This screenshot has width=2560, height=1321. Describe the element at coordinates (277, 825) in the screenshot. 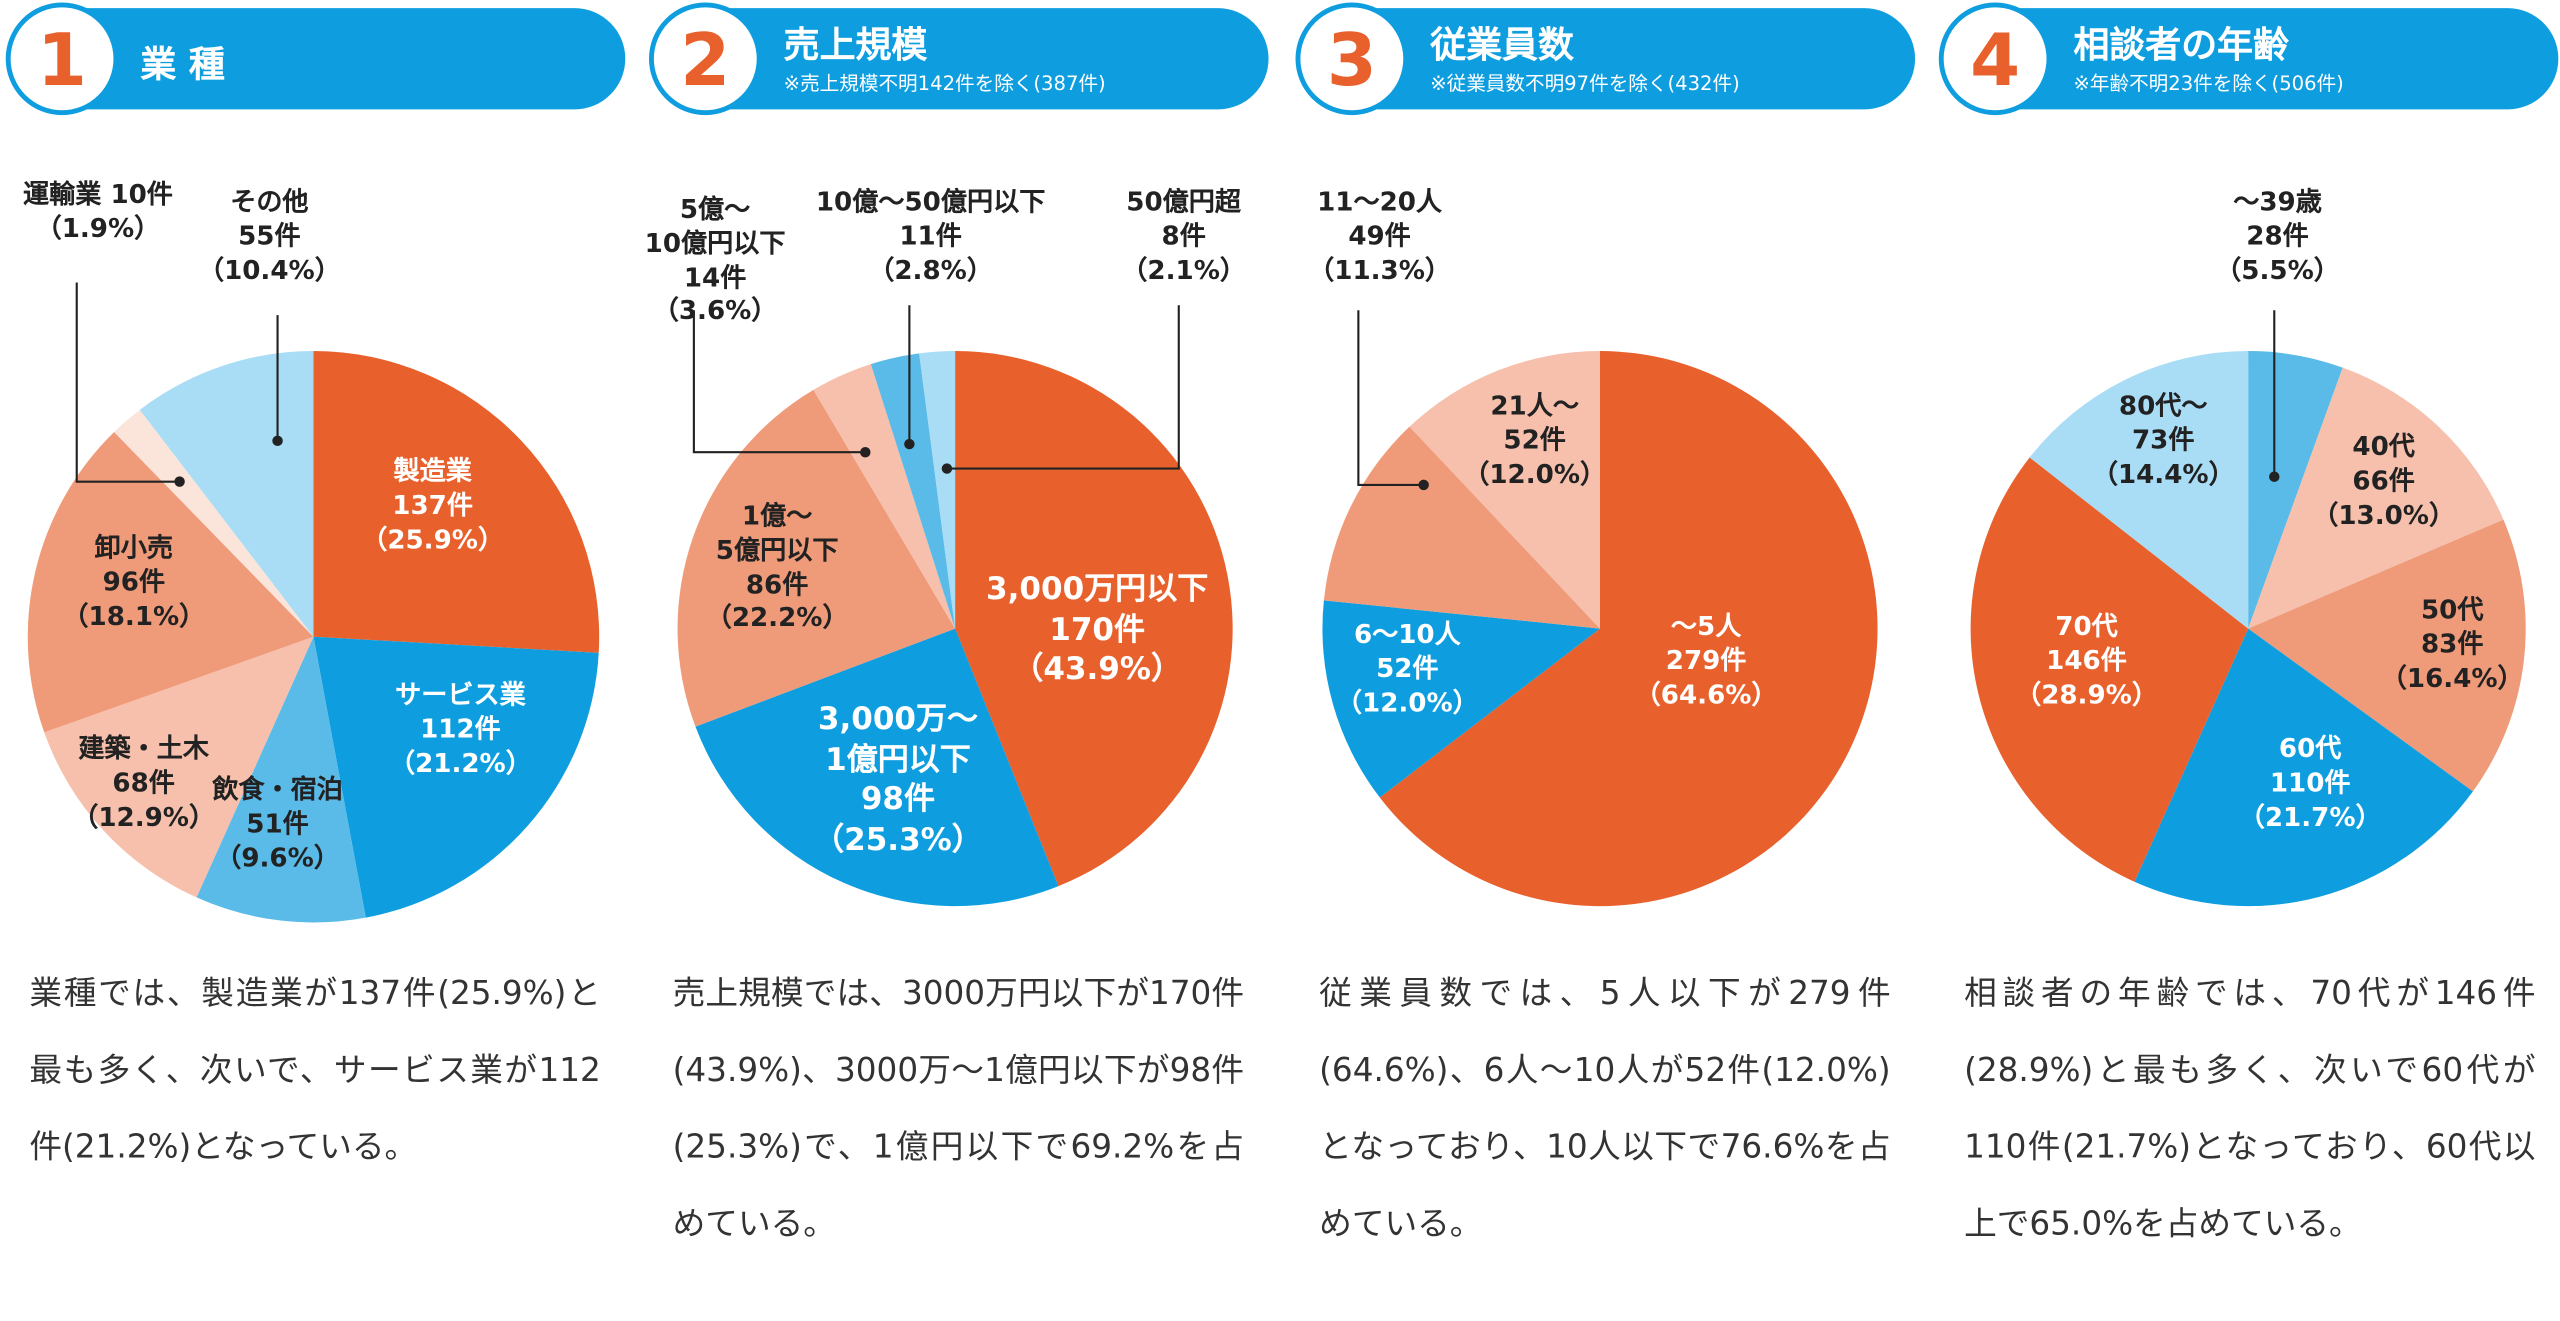

I see `slice-label: 飲食・宿泊 51件 （9.6%）` at that location.